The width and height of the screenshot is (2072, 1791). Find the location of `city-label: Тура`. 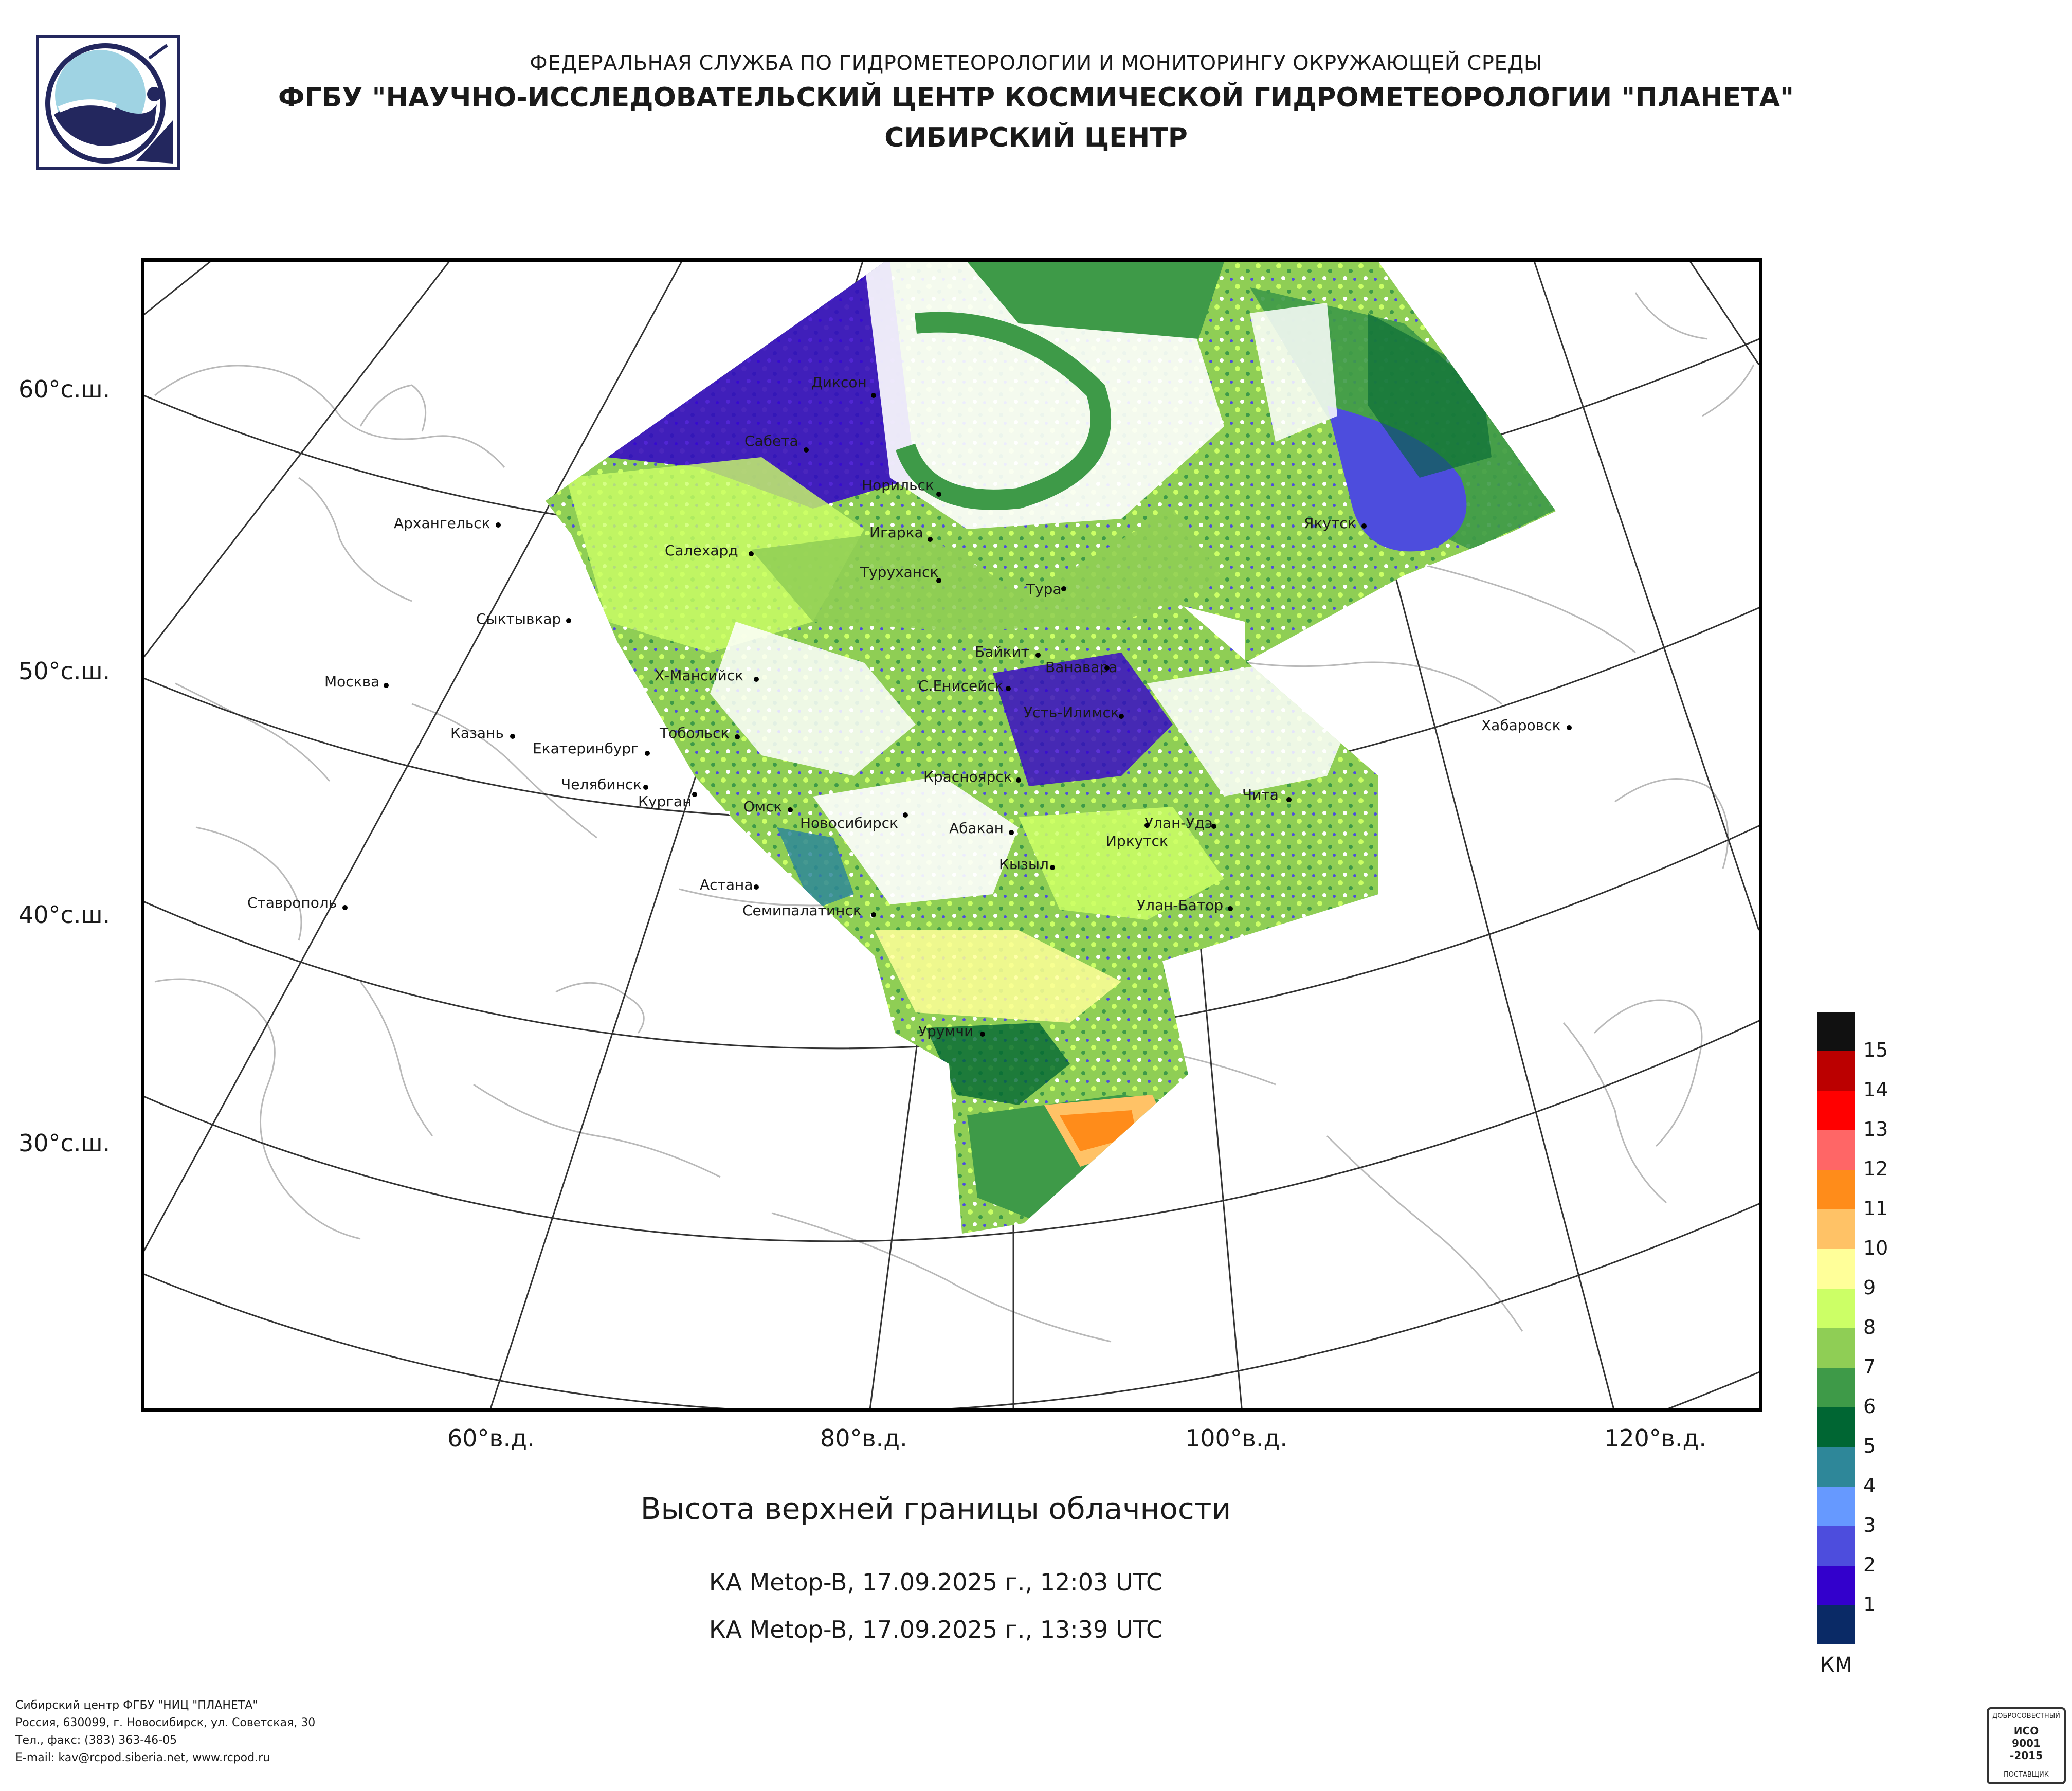

city-label: Тура is located at coordinates (1044, 589).